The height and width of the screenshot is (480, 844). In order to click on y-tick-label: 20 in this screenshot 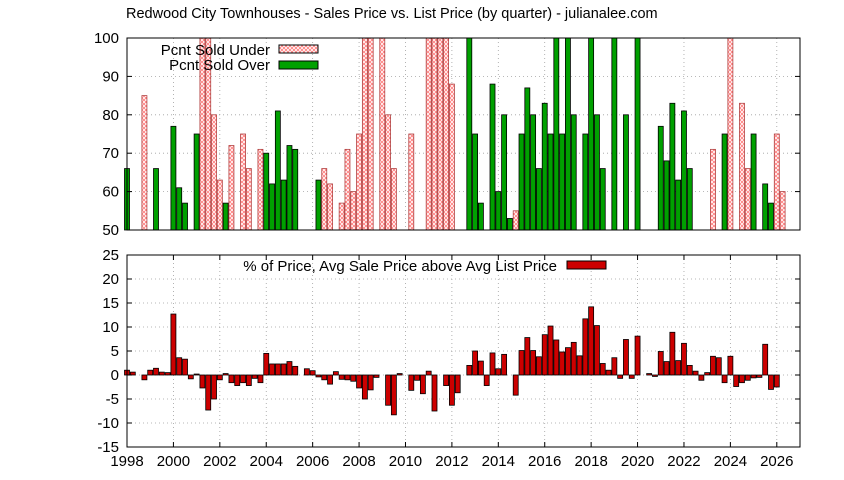, I will do `click(110, 279)`.